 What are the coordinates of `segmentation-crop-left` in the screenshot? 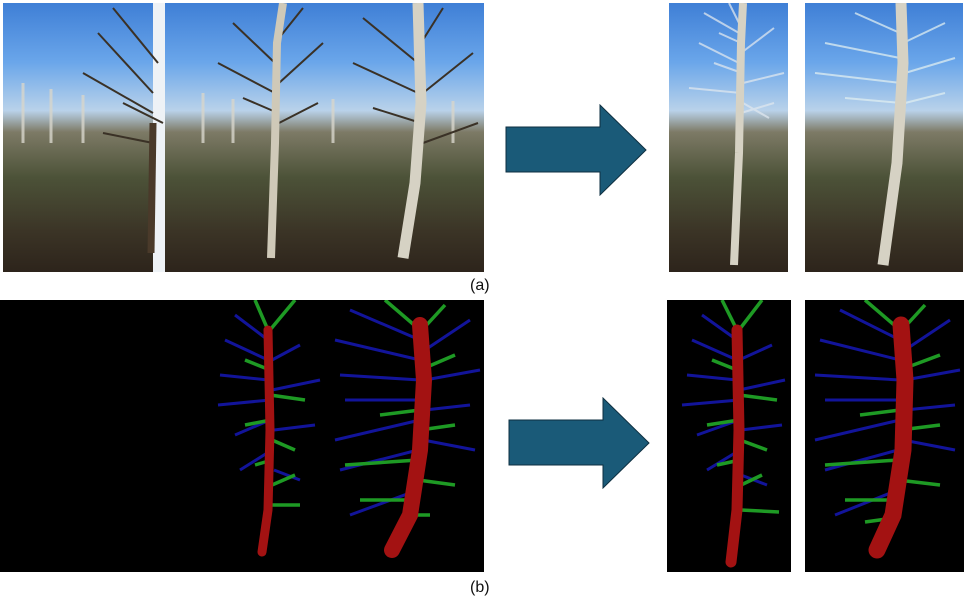 It's located at (729, 436).